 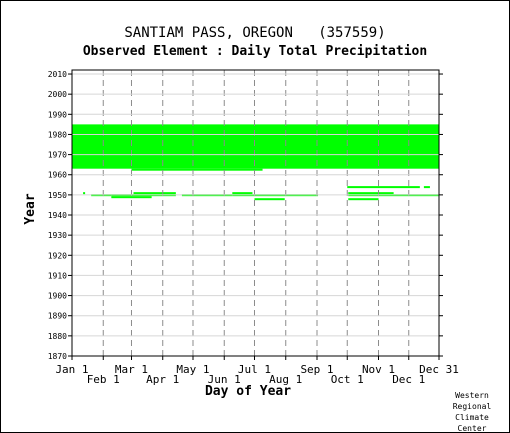 I want to click on y-tick-label: 1890, so click(x=57, y=316).